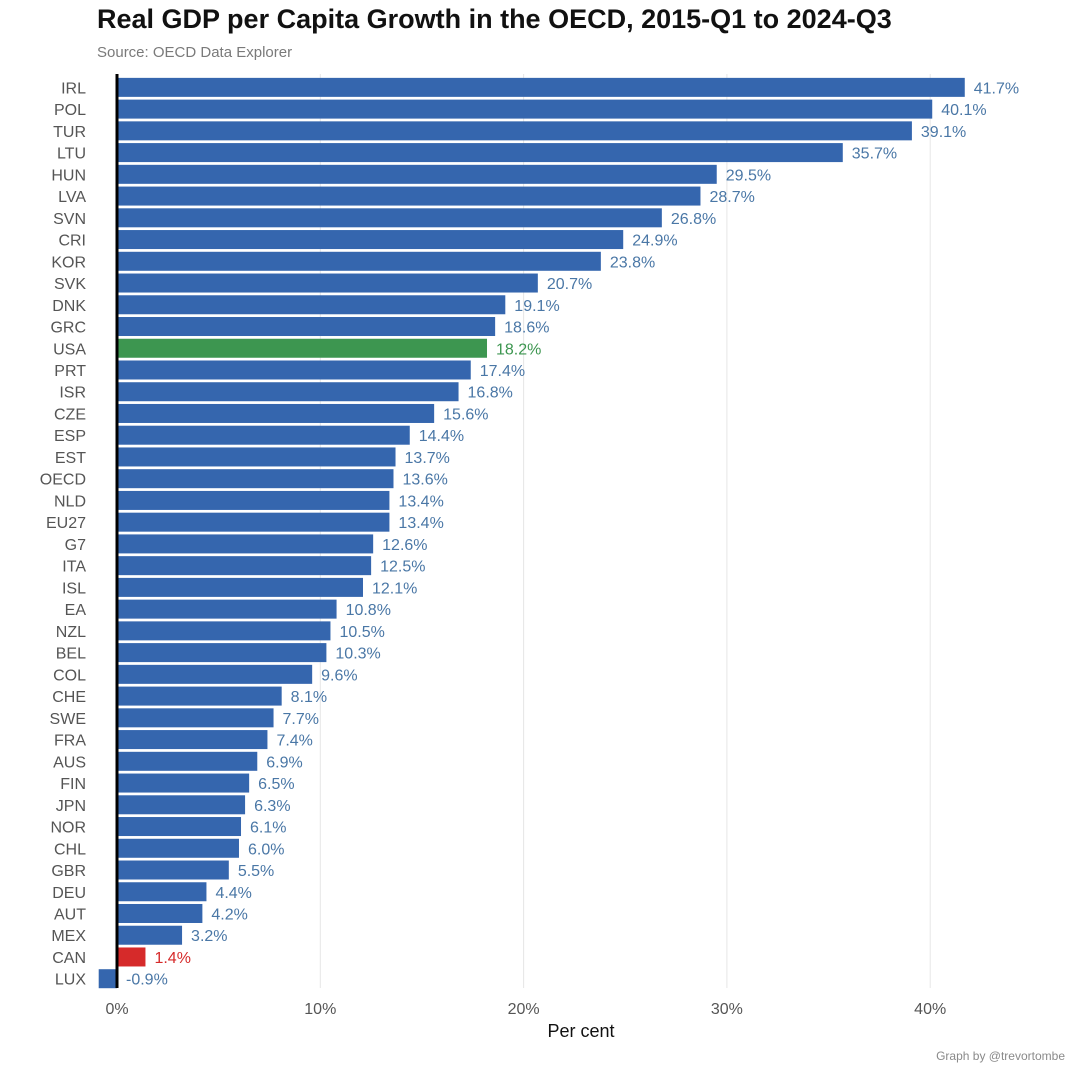  Describe the element at coordinates (116, 1009) in the screenshot. I see `x-tick-label: 0%` at that location.